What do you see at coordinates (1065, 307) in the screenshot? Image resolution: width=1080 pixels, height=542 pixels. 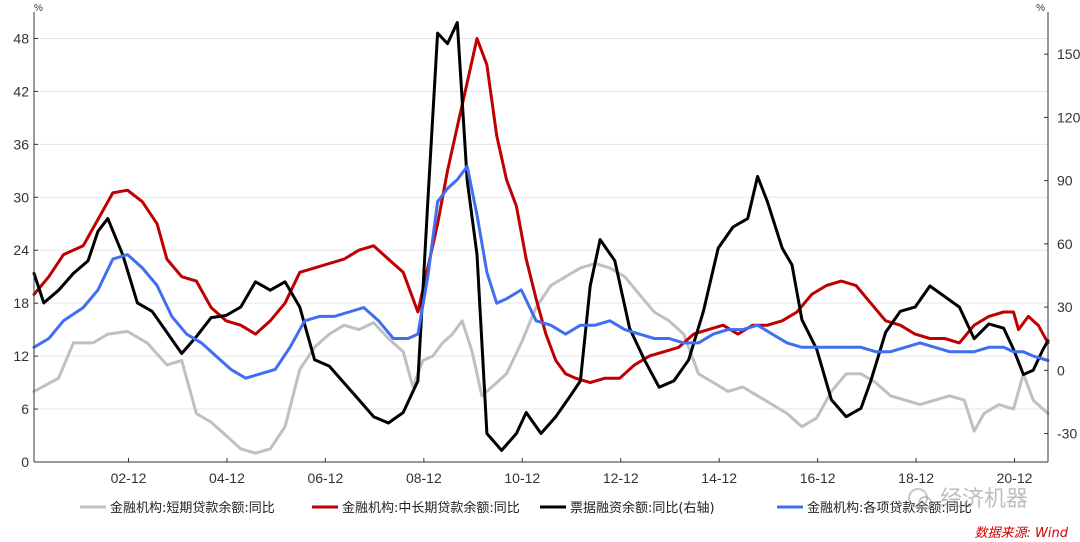 I see `right-tick-label: 30` at bounding box center [1065, 307].